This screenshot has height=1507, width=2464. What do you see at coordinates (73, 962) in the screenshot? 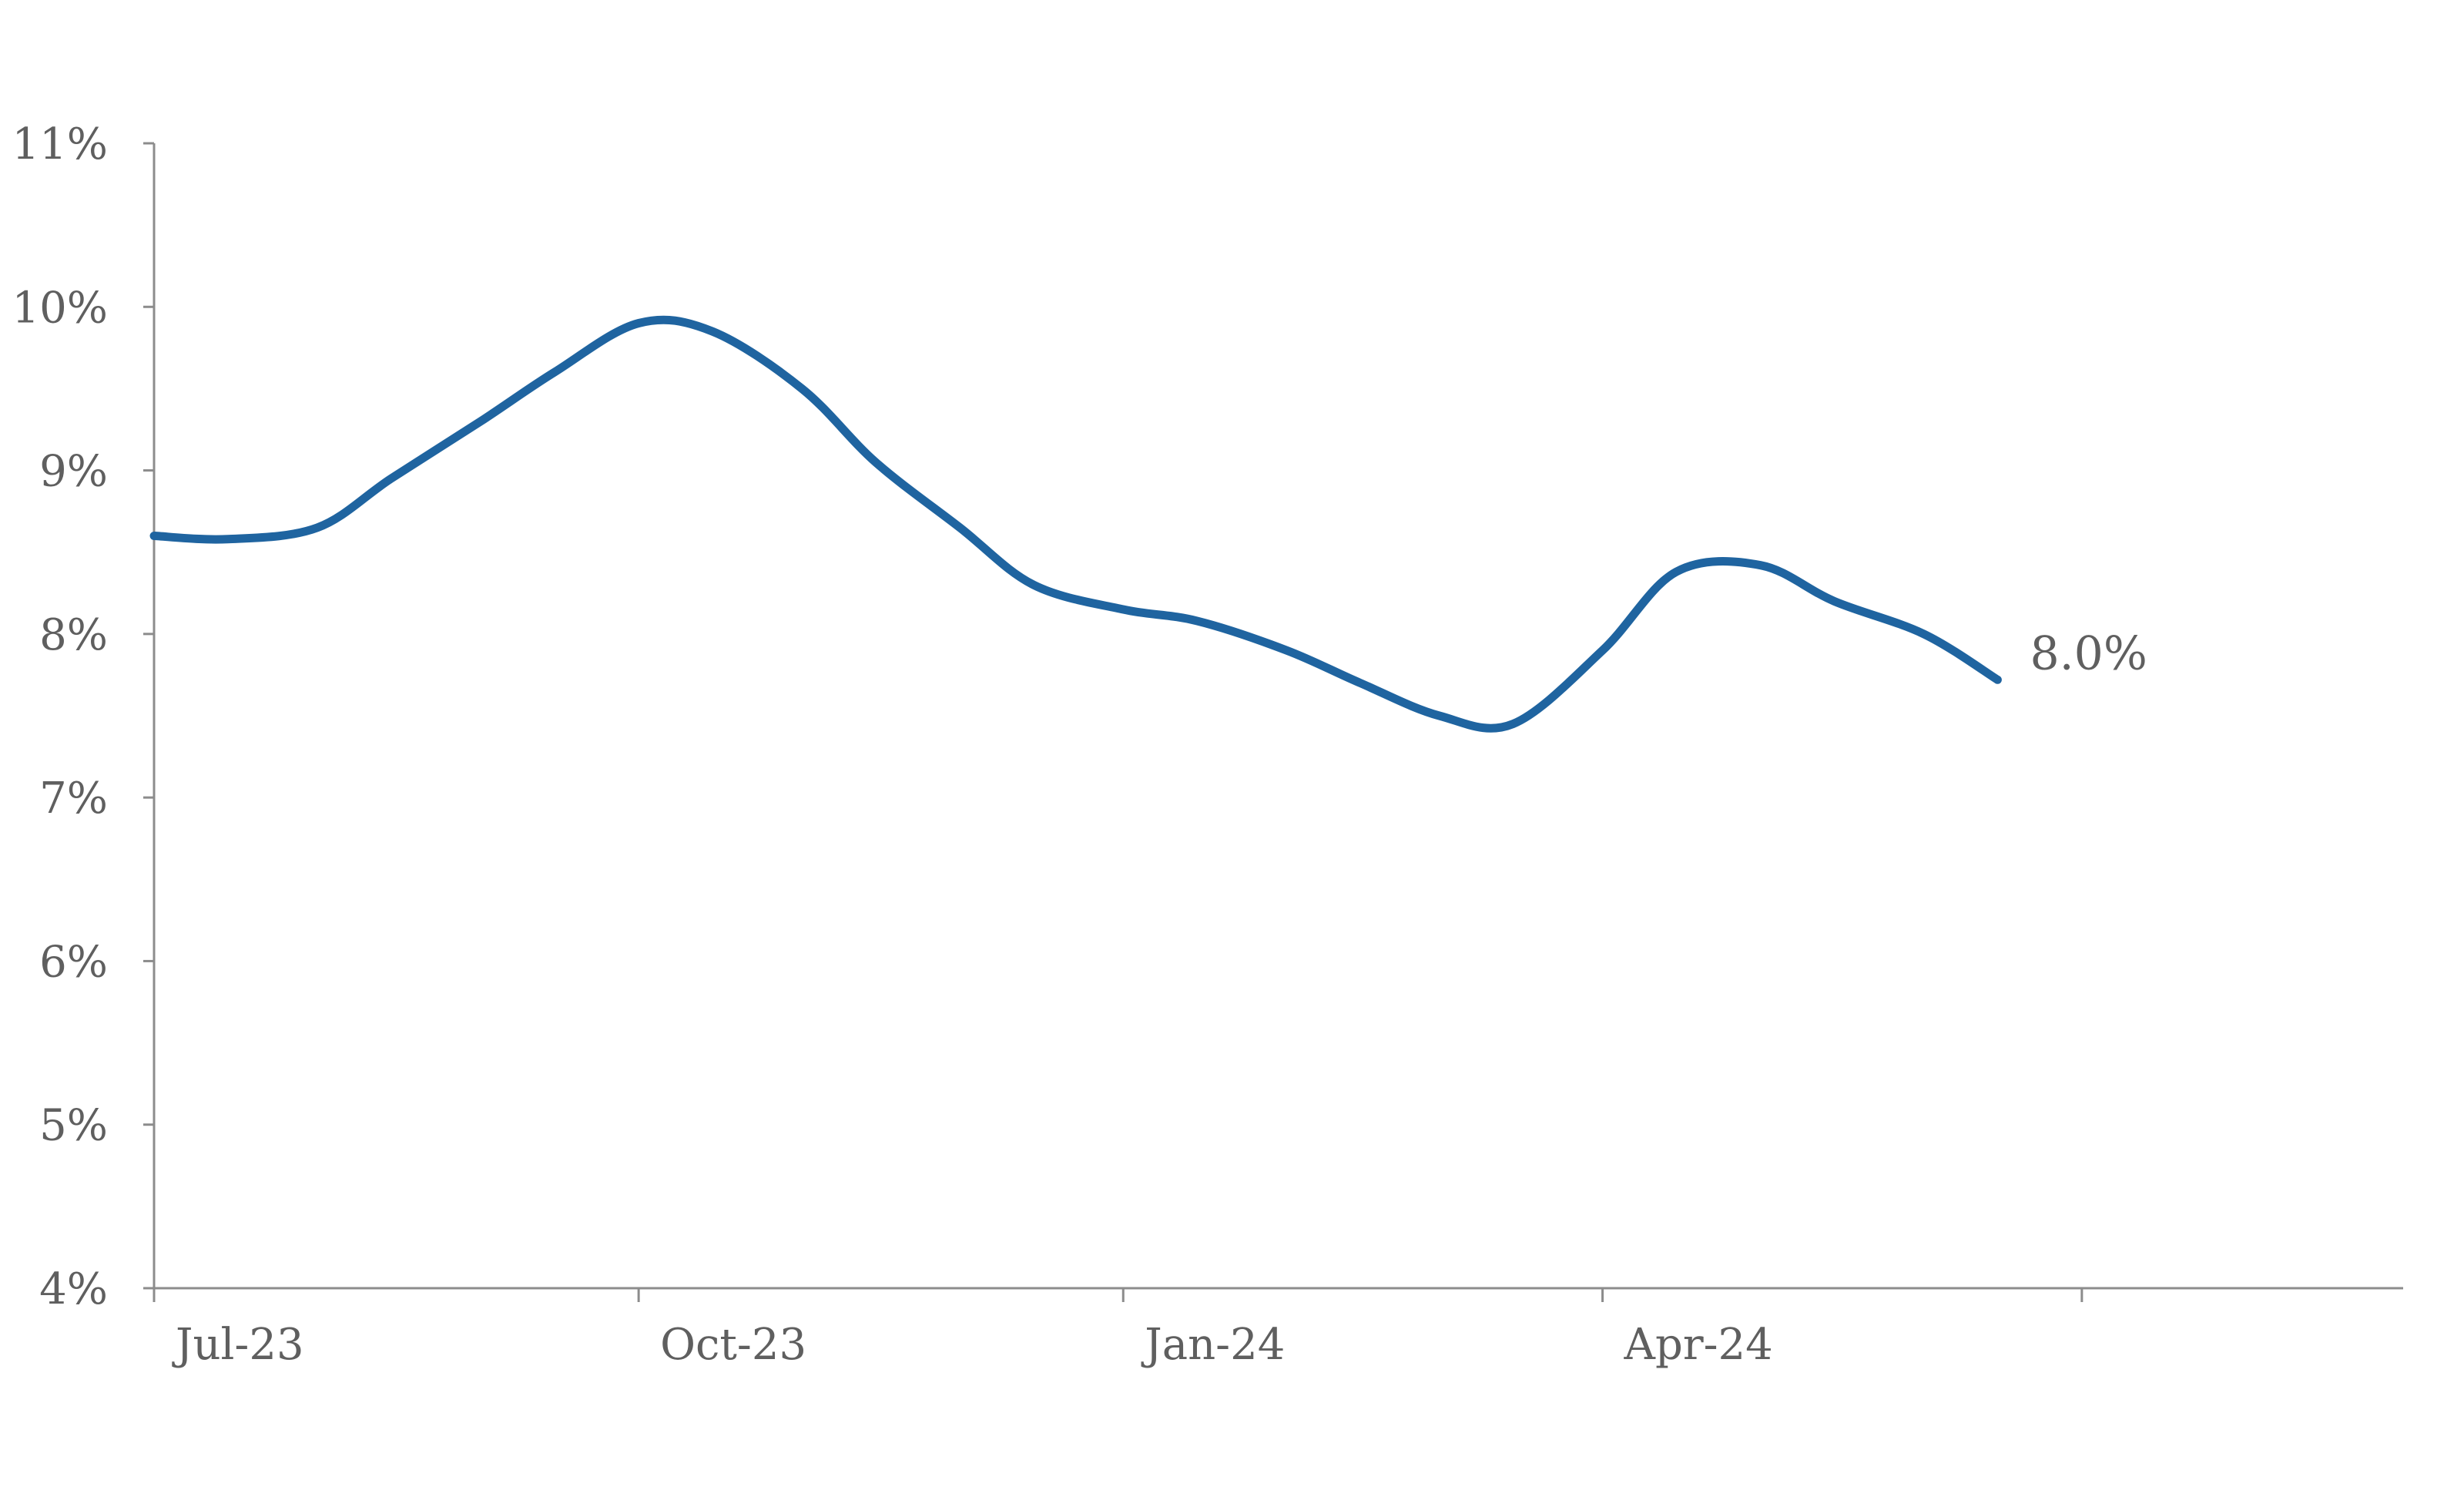
I see `y-tick-label: 6%` at bounding box center [73, 962].